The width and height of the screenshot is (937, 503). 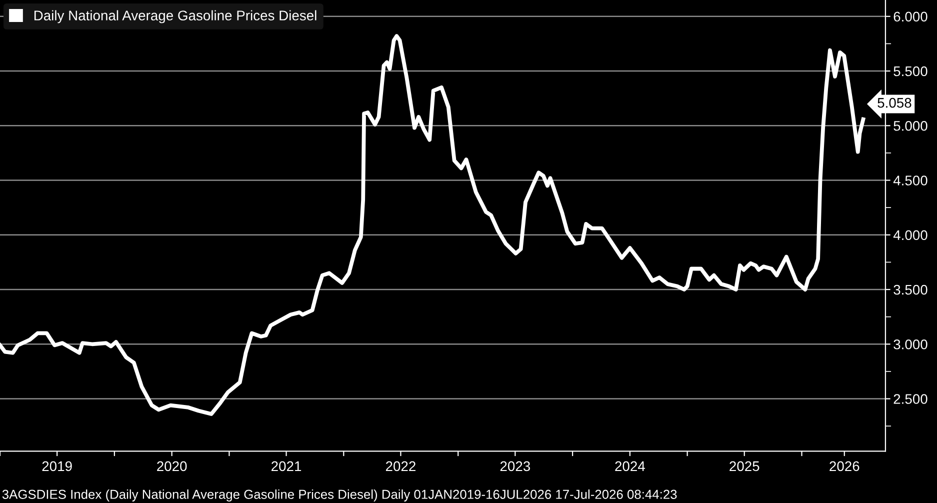 What do you see at coordinates (745, 466) in the screenshot?
I see `x-tick-label: 2025` at bounding box center [745, 466].